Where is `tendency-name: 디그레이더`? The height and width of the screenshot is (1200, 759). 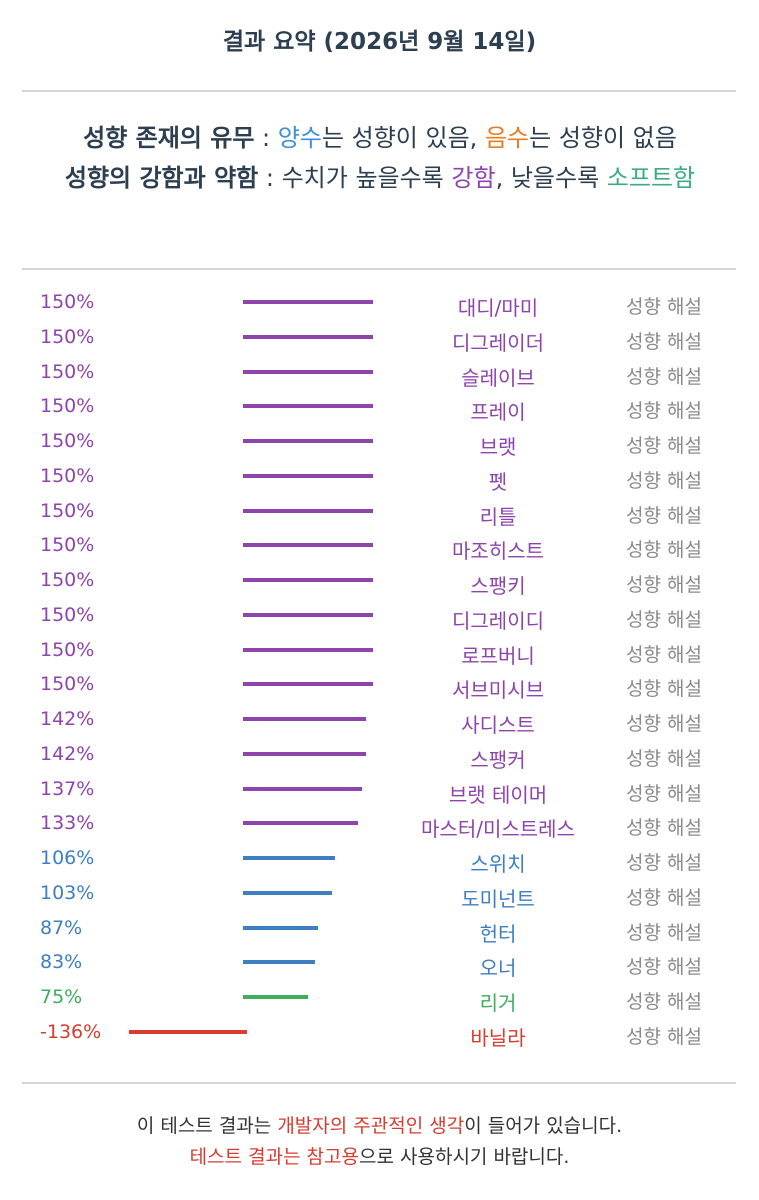 tendency-name: 디그레이더 is located at coordinates (498, 342).